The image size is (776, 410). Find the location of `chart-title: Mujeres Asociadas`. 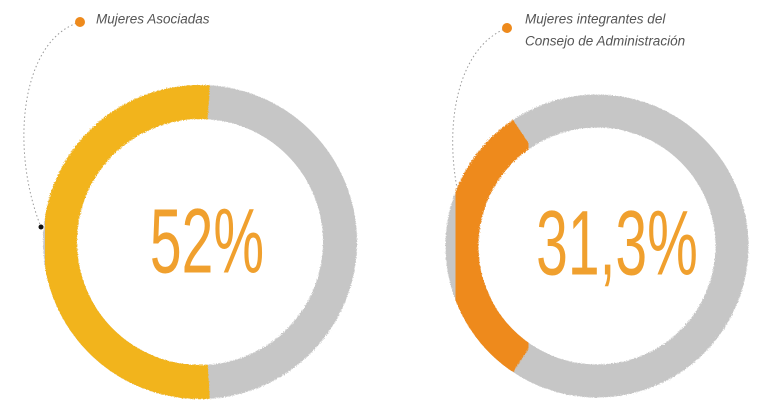

chart-title: Mujeres Asociadas is located at coordinates (153, 19).